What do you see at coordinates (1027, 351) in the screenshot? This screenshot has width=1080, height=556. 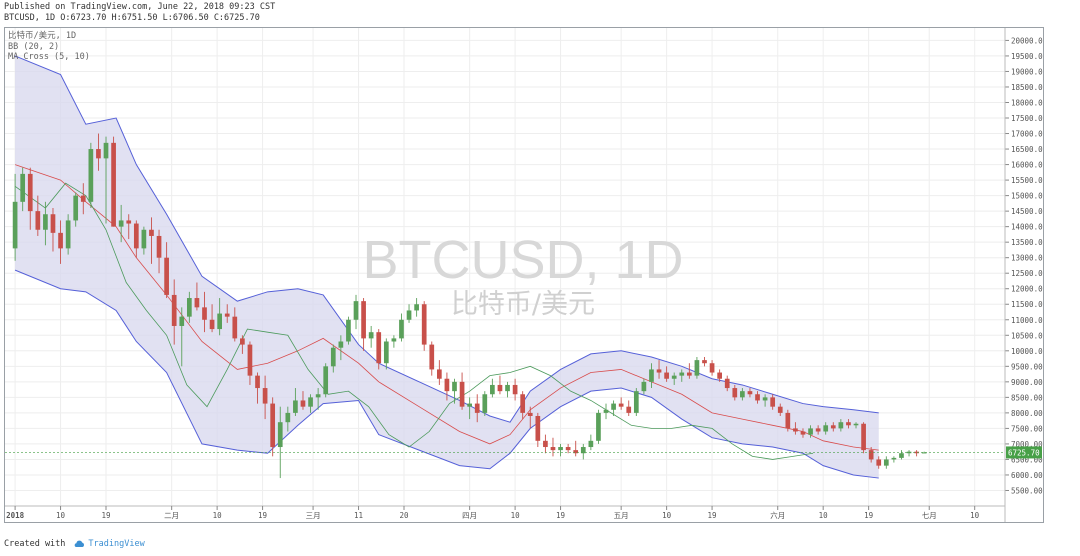 I see `y-tick-label: 10000.00` at bounding box center [1027, 351].